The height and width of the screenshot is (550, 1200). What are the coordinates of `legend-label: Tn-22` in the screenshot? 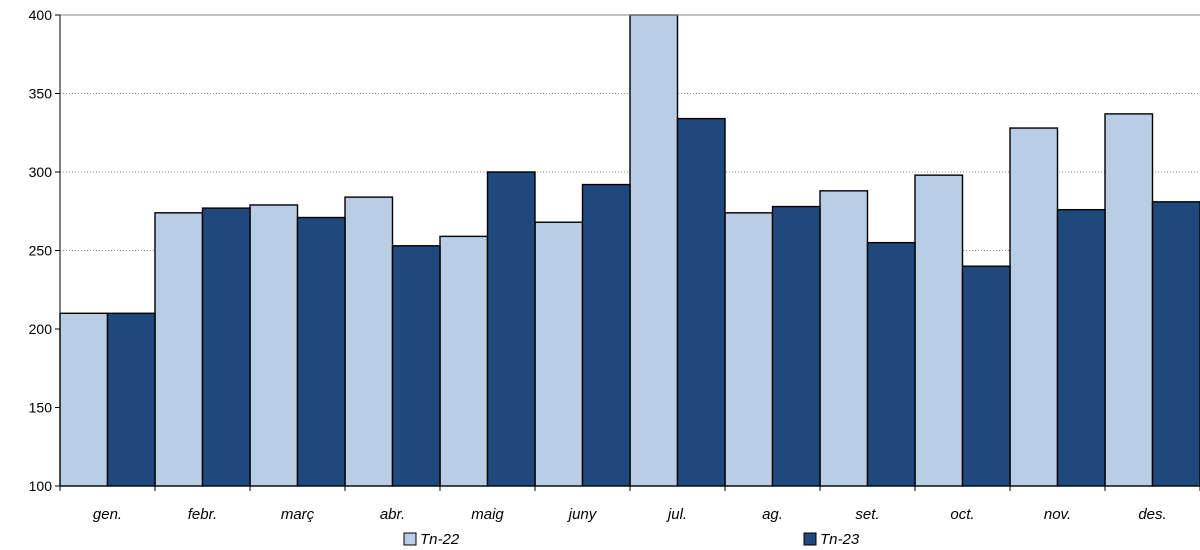 It's located at (440, 539).